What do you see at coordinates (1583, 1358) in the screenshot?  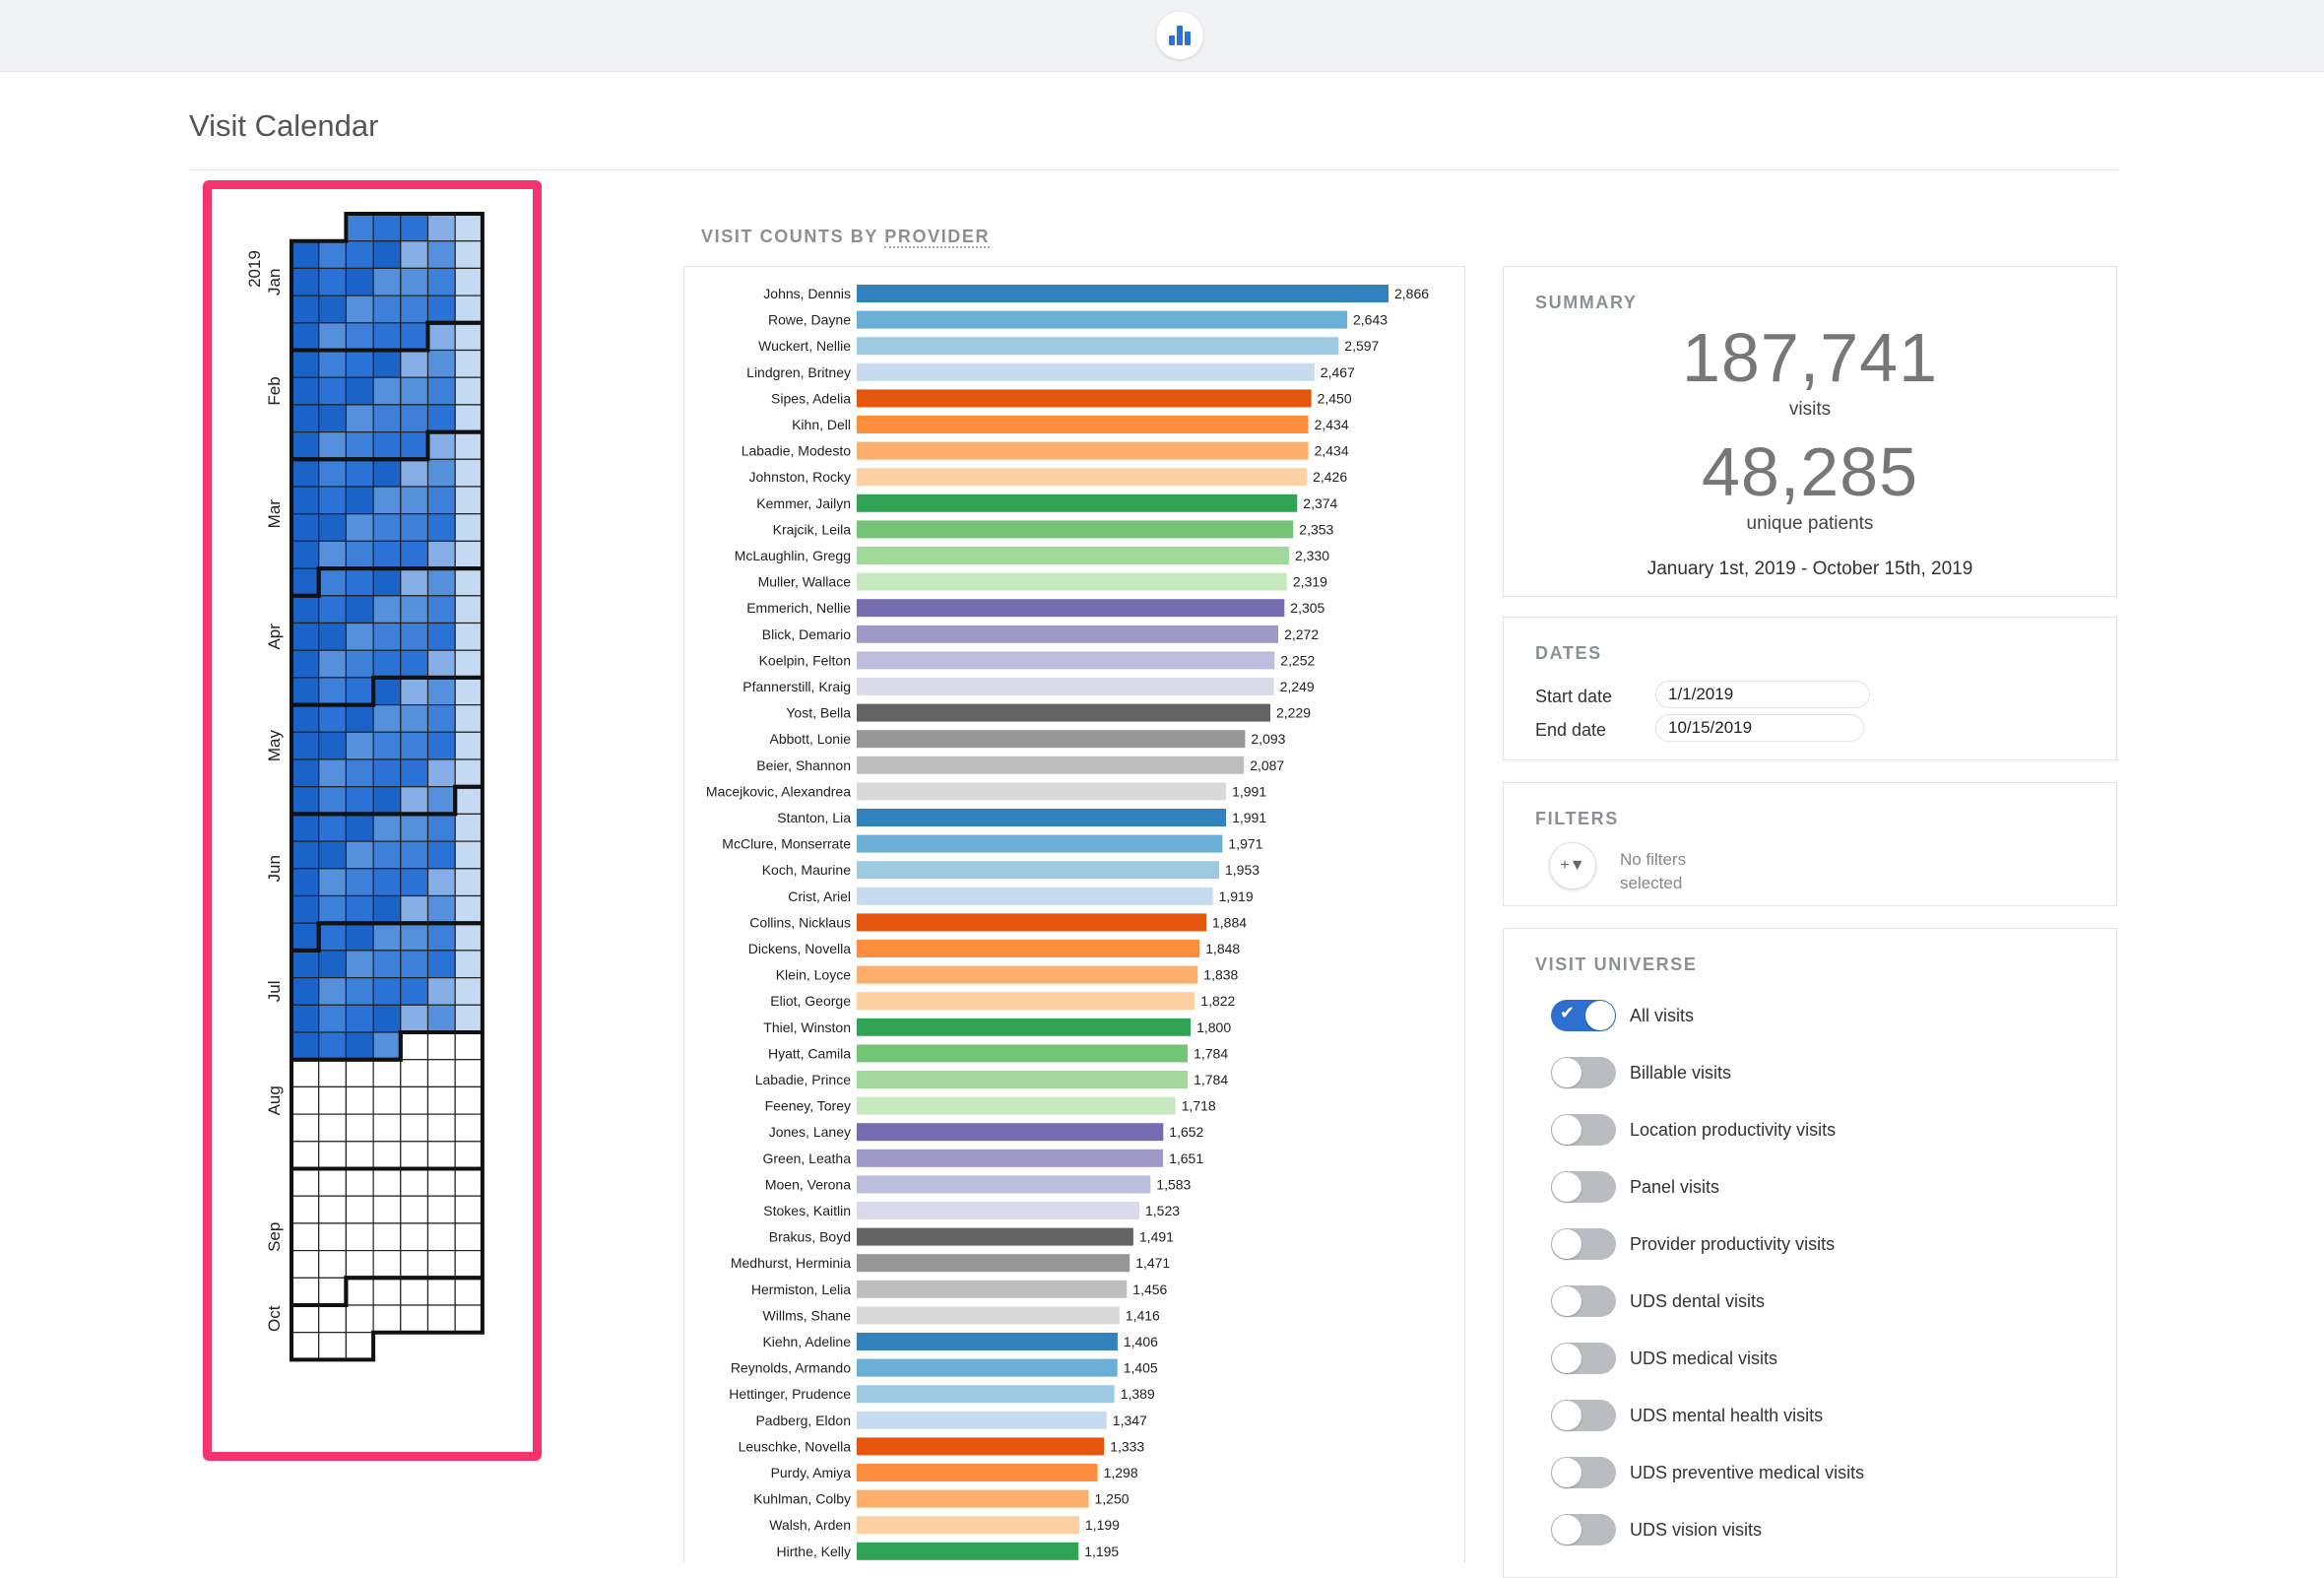 I see `toggle-switch-off` at bounding box center [1583, 1358].